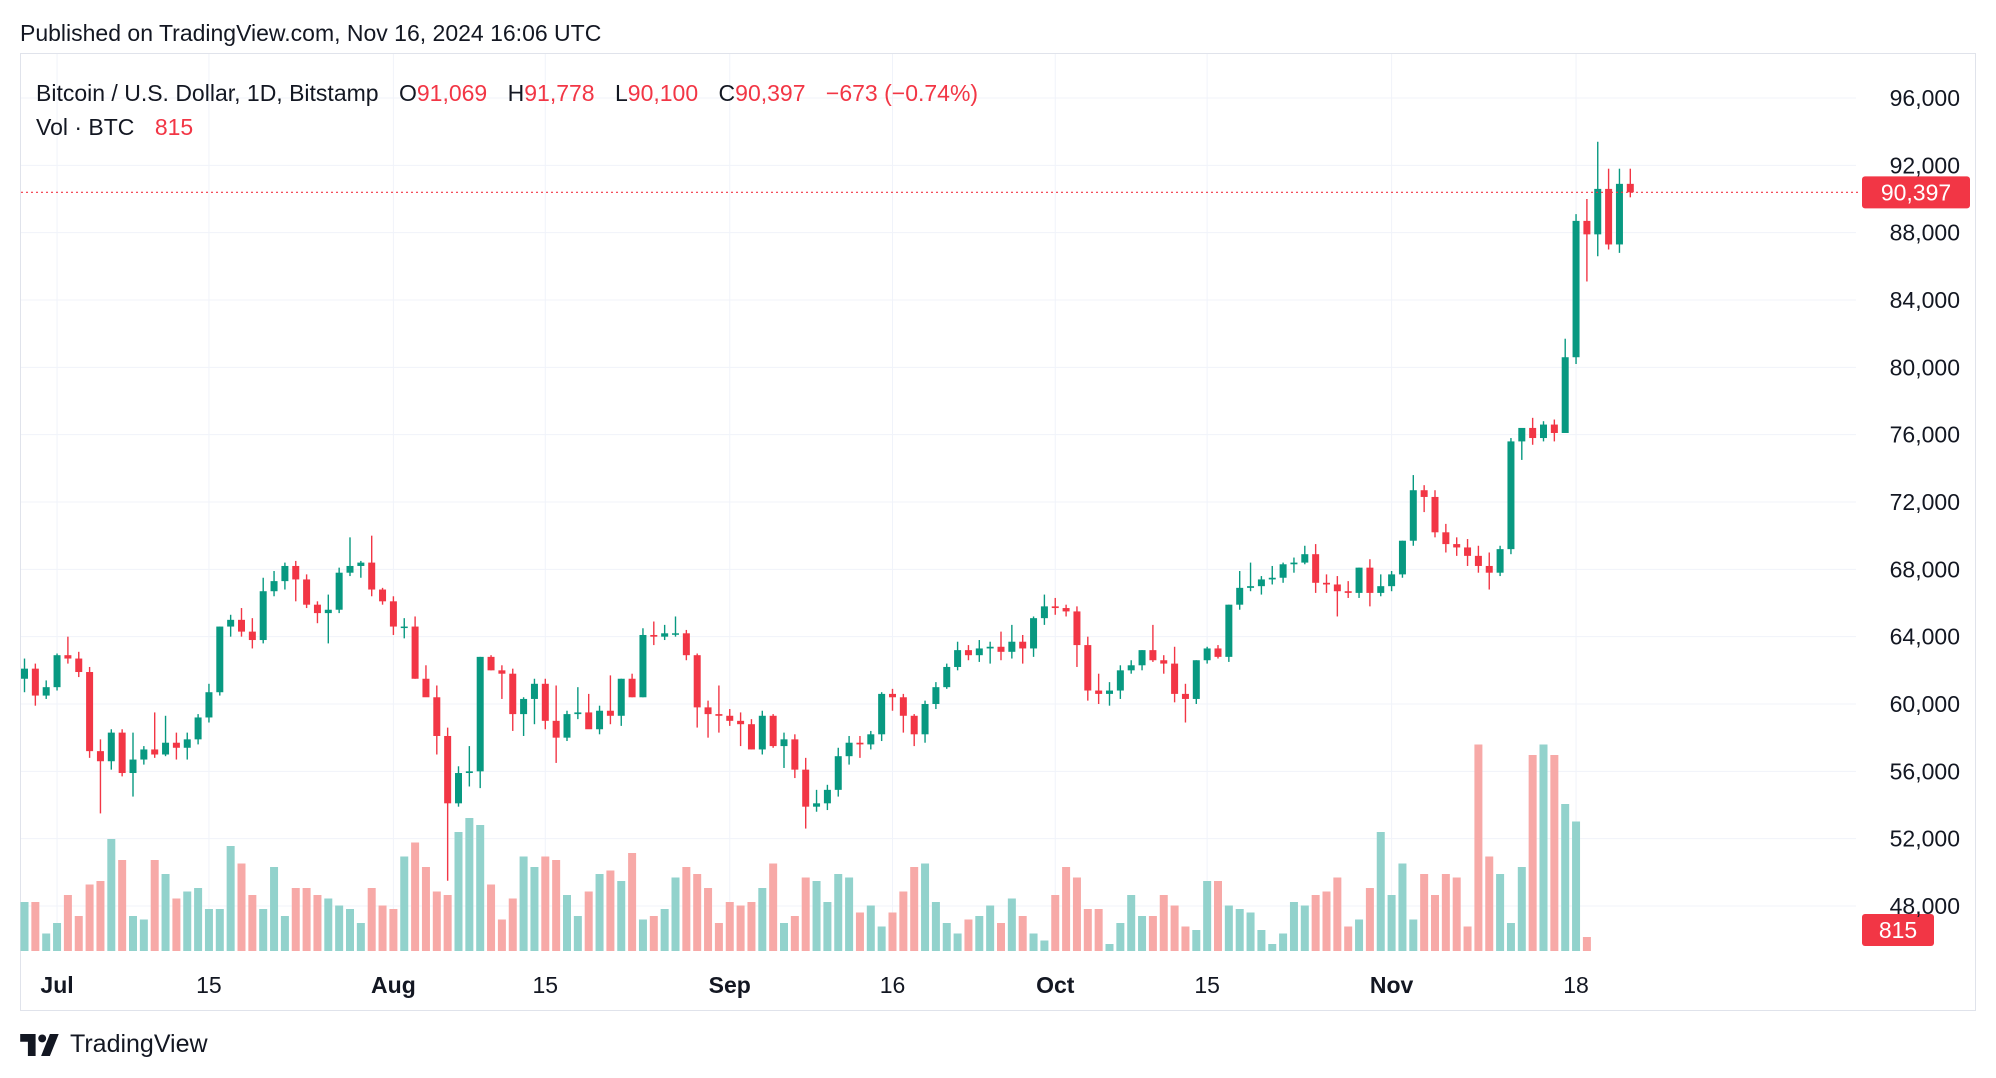  Describe the element at coordinates (139, 1044) in the screenshot. I see `footer-brand: TradingView` at that location.